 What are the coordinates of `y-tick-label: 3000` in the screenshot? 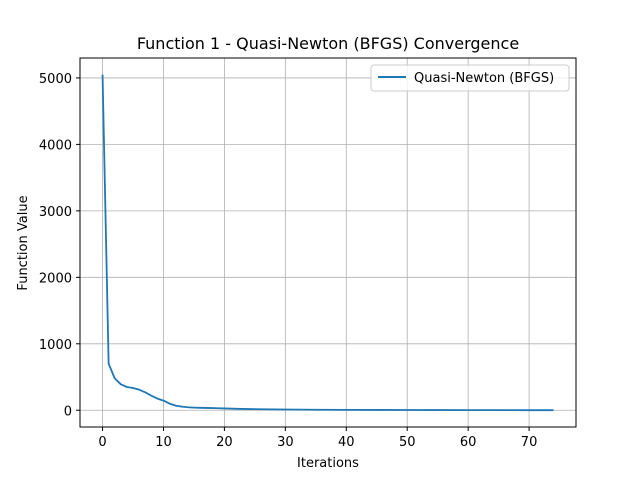 It's located at (55, 212).